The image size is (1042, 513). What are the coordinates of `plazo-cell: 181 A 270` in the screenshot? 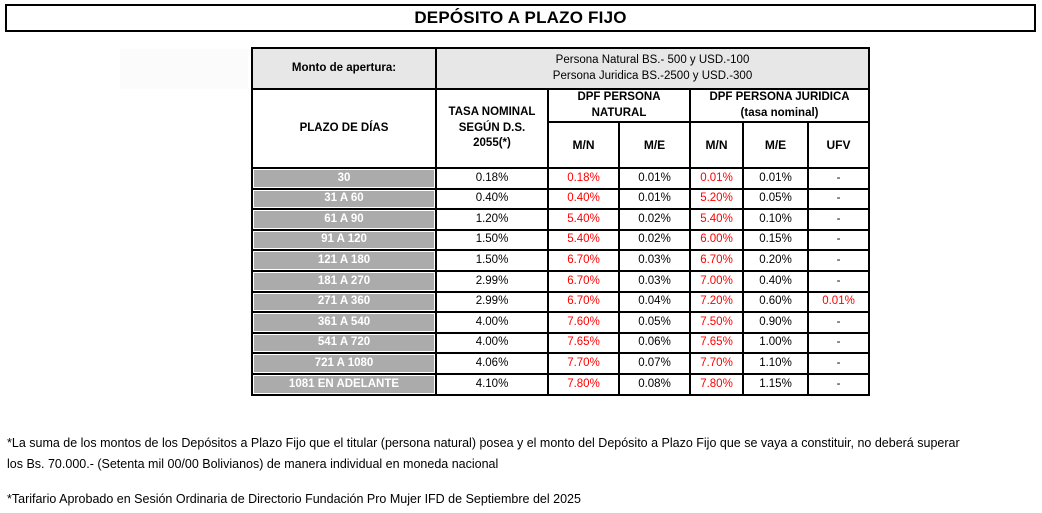 It's located at (344, 281).